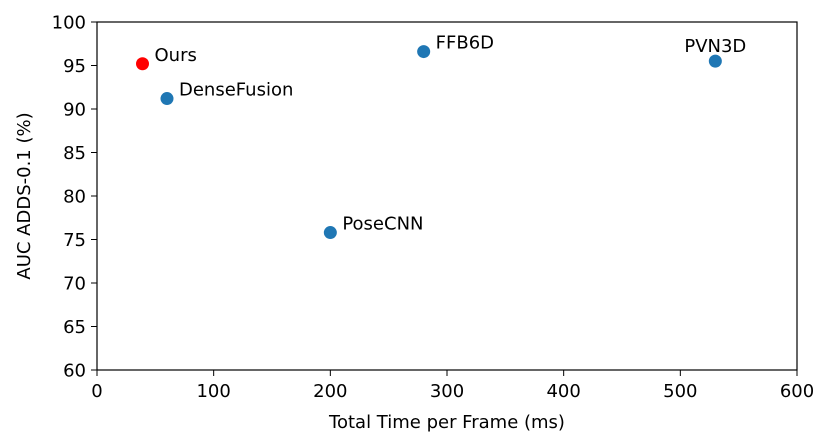 The height and width of the screenshot is (448, 831). Describe the element at coordinates (236, 90) in the screenshot. I see `point-label: DenseFusion` at that location.